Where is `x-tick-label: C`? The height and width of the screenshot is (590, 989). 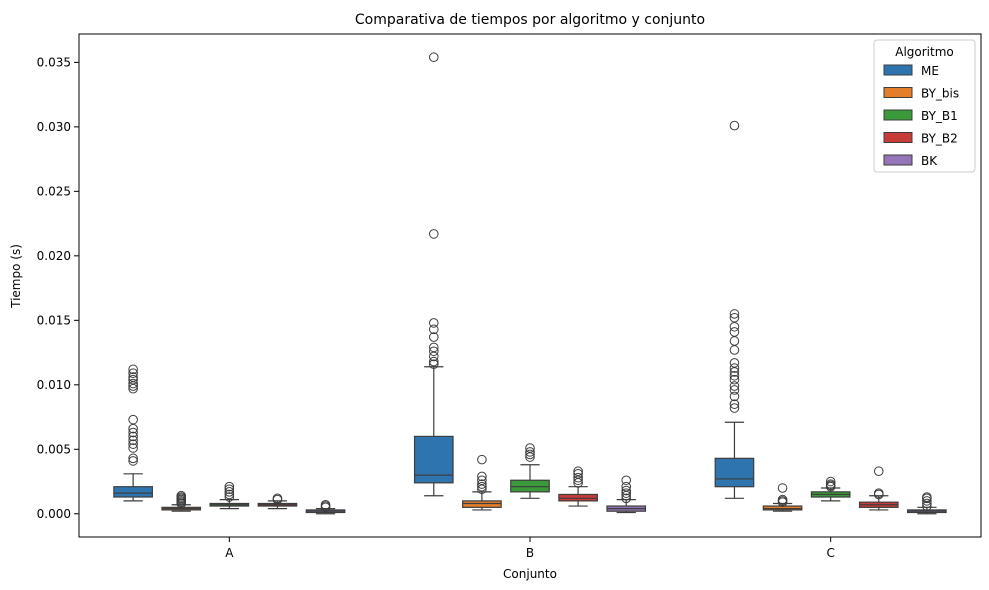
x-tick-label: C is located at coordinates (830, 553).